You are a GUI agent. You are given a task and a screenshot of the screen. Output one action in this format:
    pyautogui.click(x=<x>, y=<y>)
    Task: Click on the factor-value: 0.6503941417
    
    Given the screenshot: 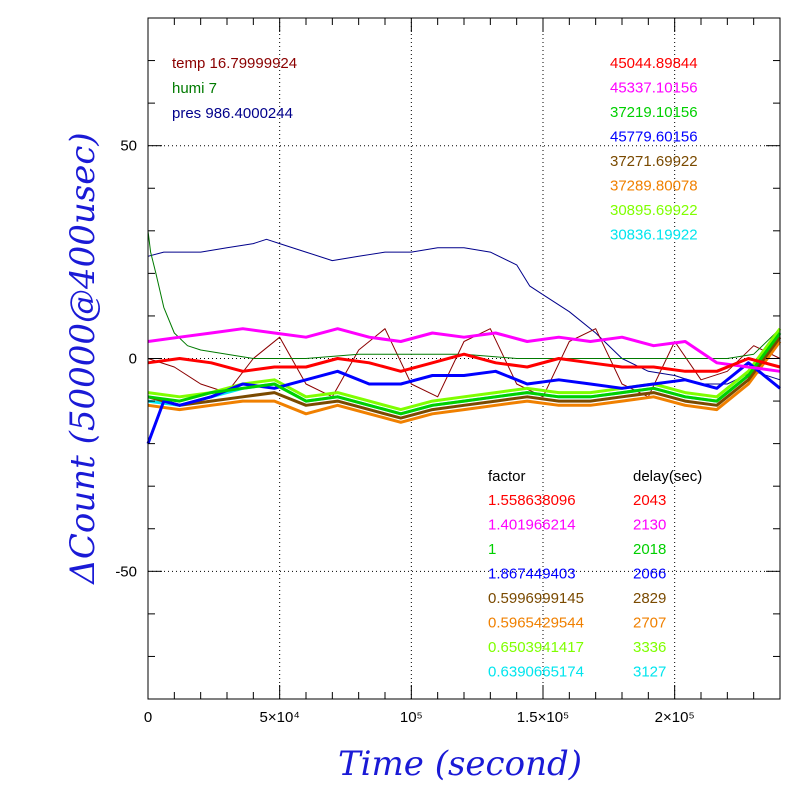 What is the action you would take?
    pyautogui.click(x=536, y=647)
    